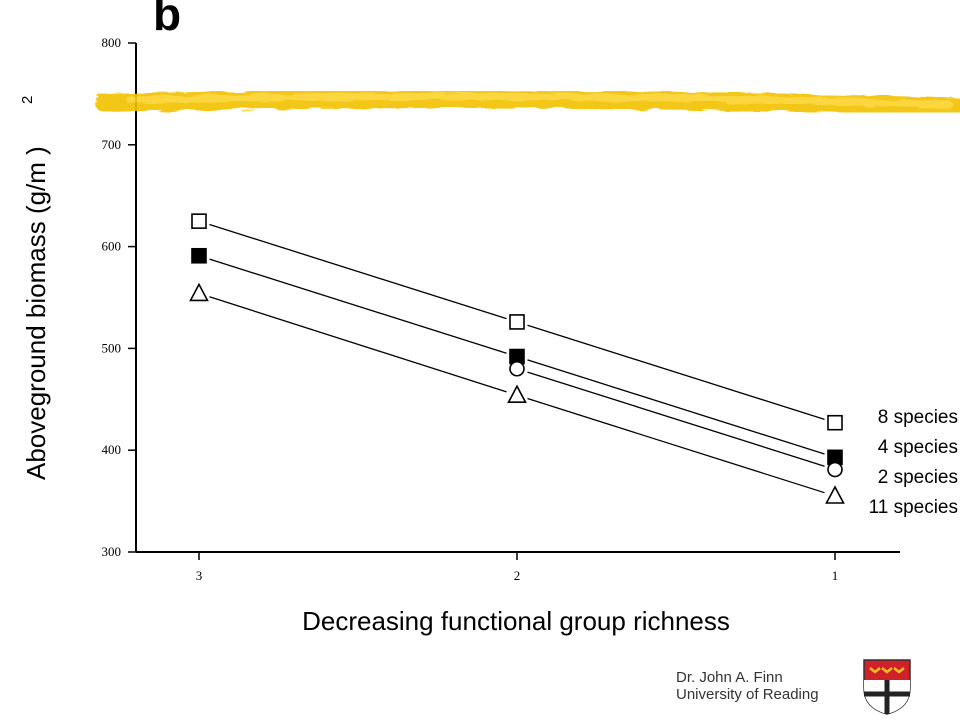 The image size is (960, 720). What do you see at coordinates (36, 313) in the screenshot?
I see `y-axis-title: Aboveground biomass (g/m )` at bounding box center [36, 313].